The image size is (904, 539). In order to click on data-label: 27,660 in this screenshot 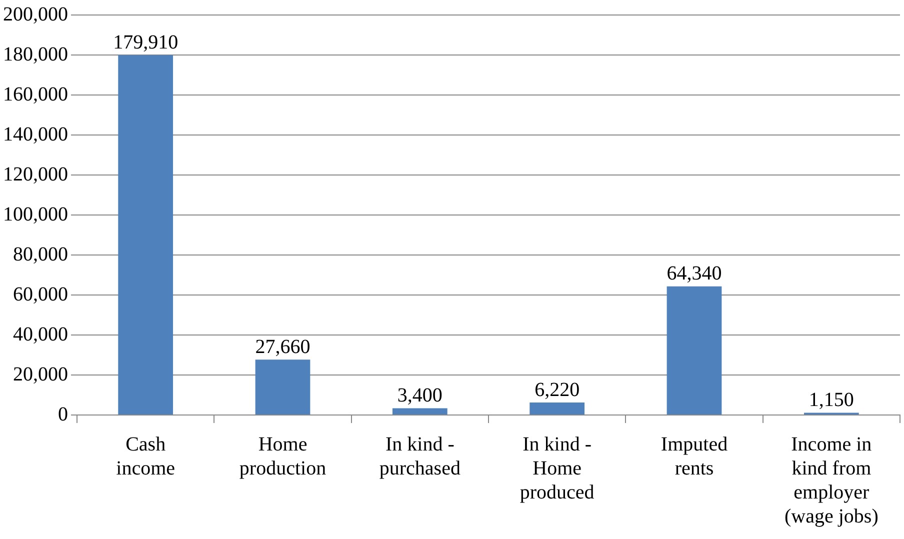, I will do `click(282, 347)`.